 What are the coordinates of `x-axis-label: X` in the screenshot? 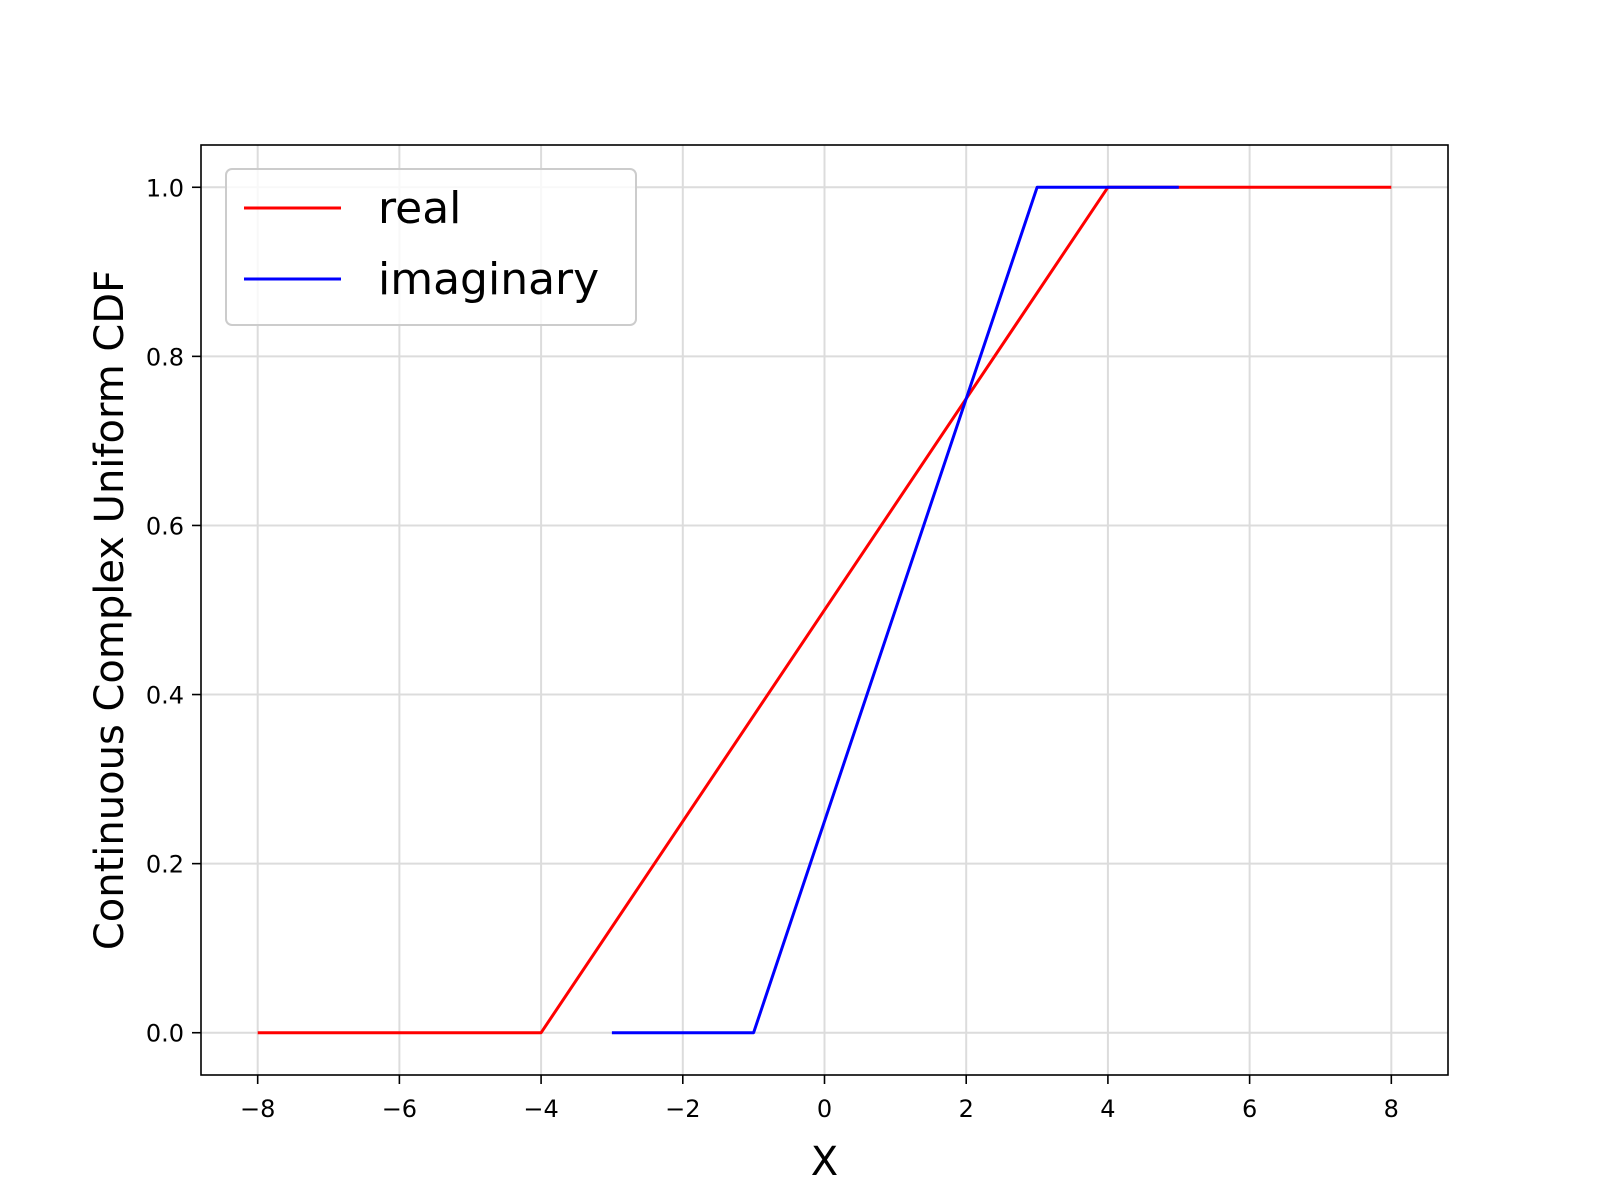 It's located at (824, 1162).